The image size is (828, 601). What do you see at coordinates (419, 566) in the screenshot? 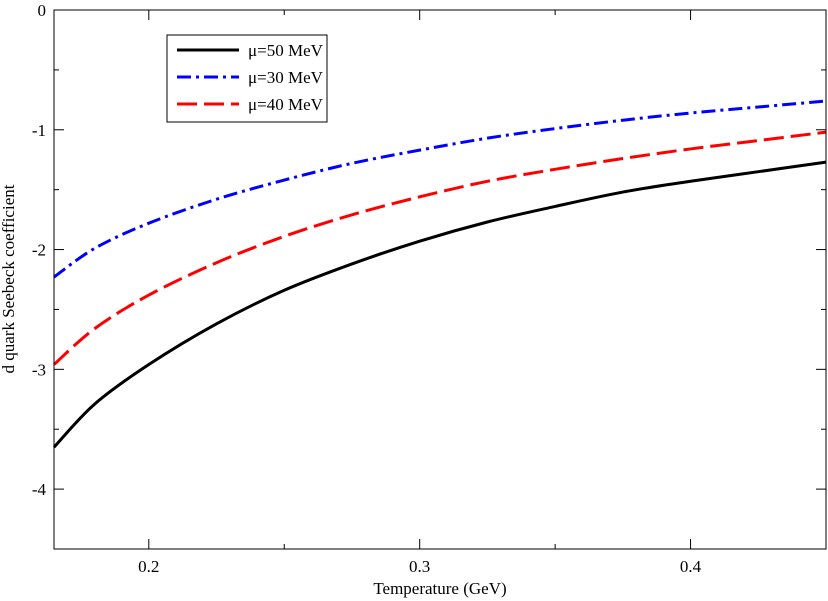
I see `x-tick-label: 0.3` at bounding box center [419, 566].